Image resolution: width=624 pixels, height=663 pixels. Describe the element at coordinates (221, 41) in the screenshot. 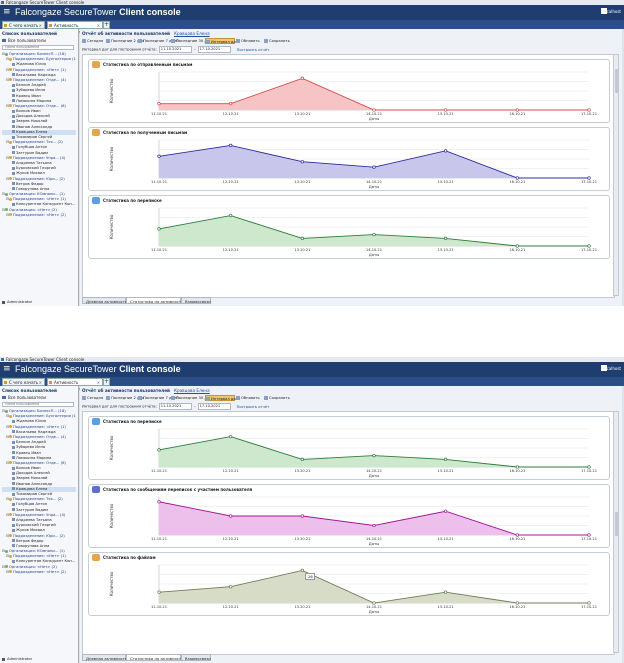

I see `toolbar-button-4: Интервал дат` at that location.